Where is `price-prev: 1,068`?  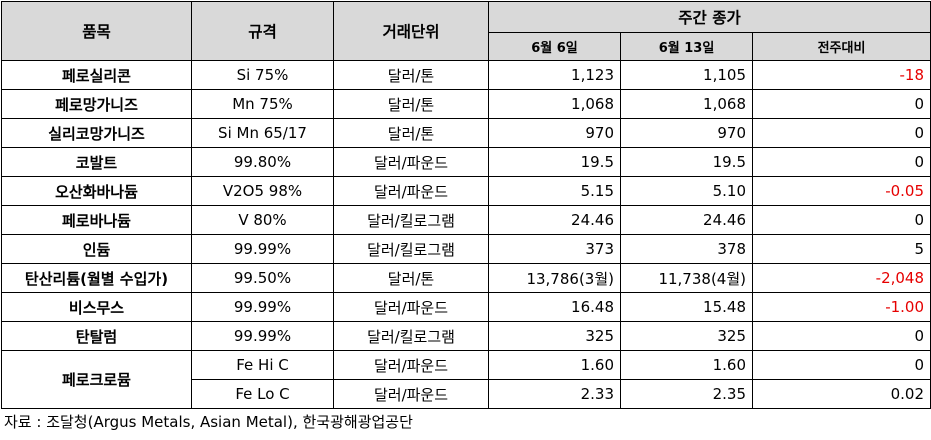 price-prev: 1,068 is located at coordinates (554, 104).